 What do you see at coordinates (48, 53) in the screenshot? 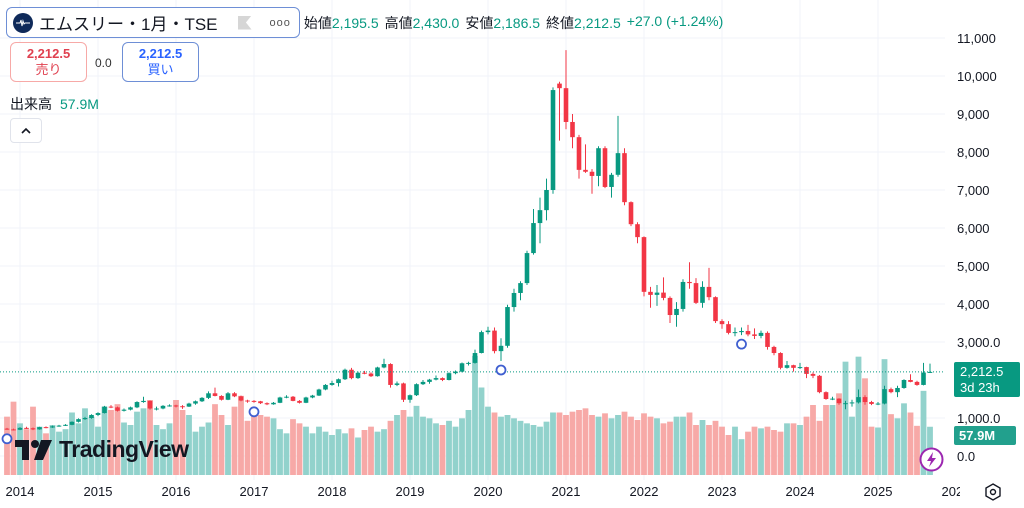
I see `sell-price: 2,212.5` at bounding box center [48, 53].